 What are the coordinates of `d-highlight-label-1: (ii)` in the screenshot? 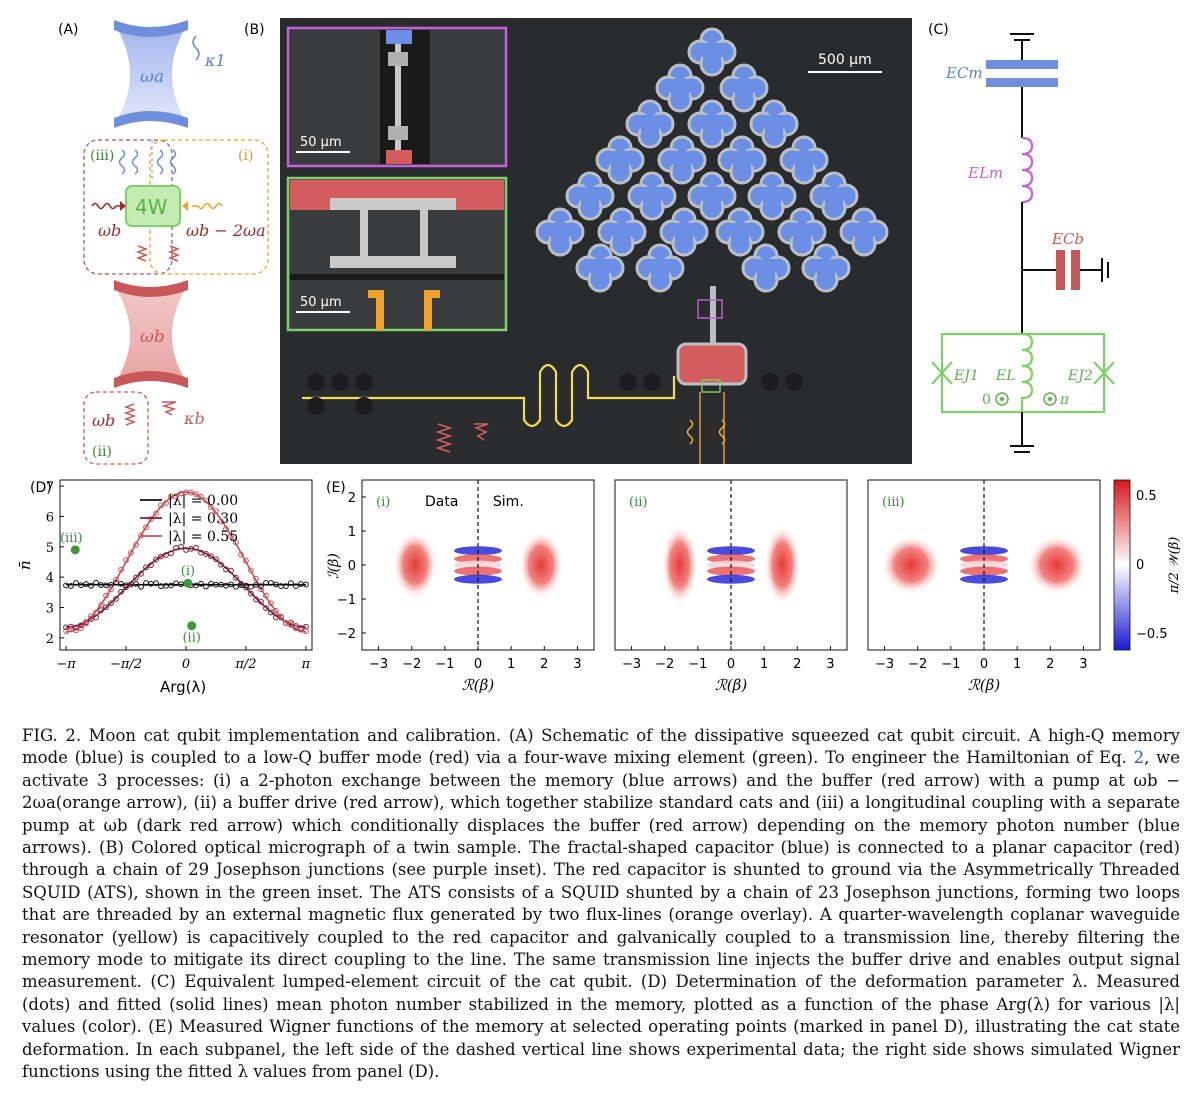 It's located at (191, 638).